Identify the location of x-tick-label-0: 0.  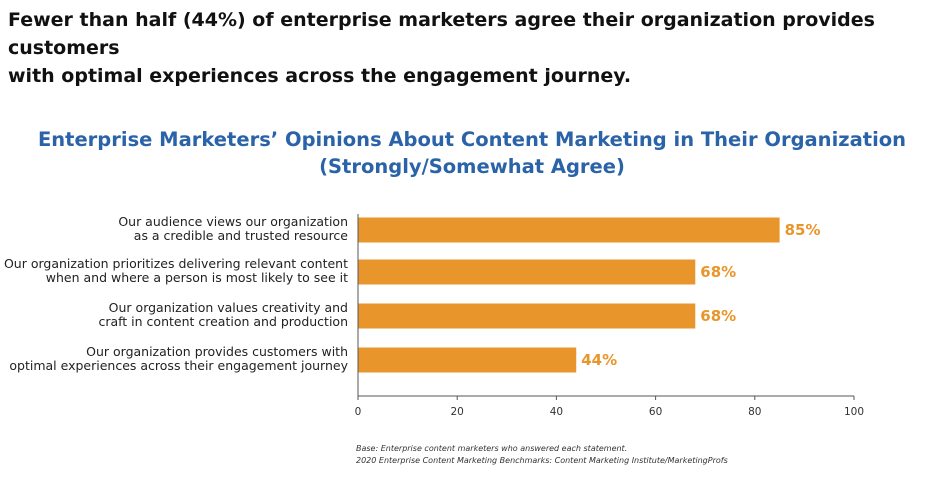
(358, 412).